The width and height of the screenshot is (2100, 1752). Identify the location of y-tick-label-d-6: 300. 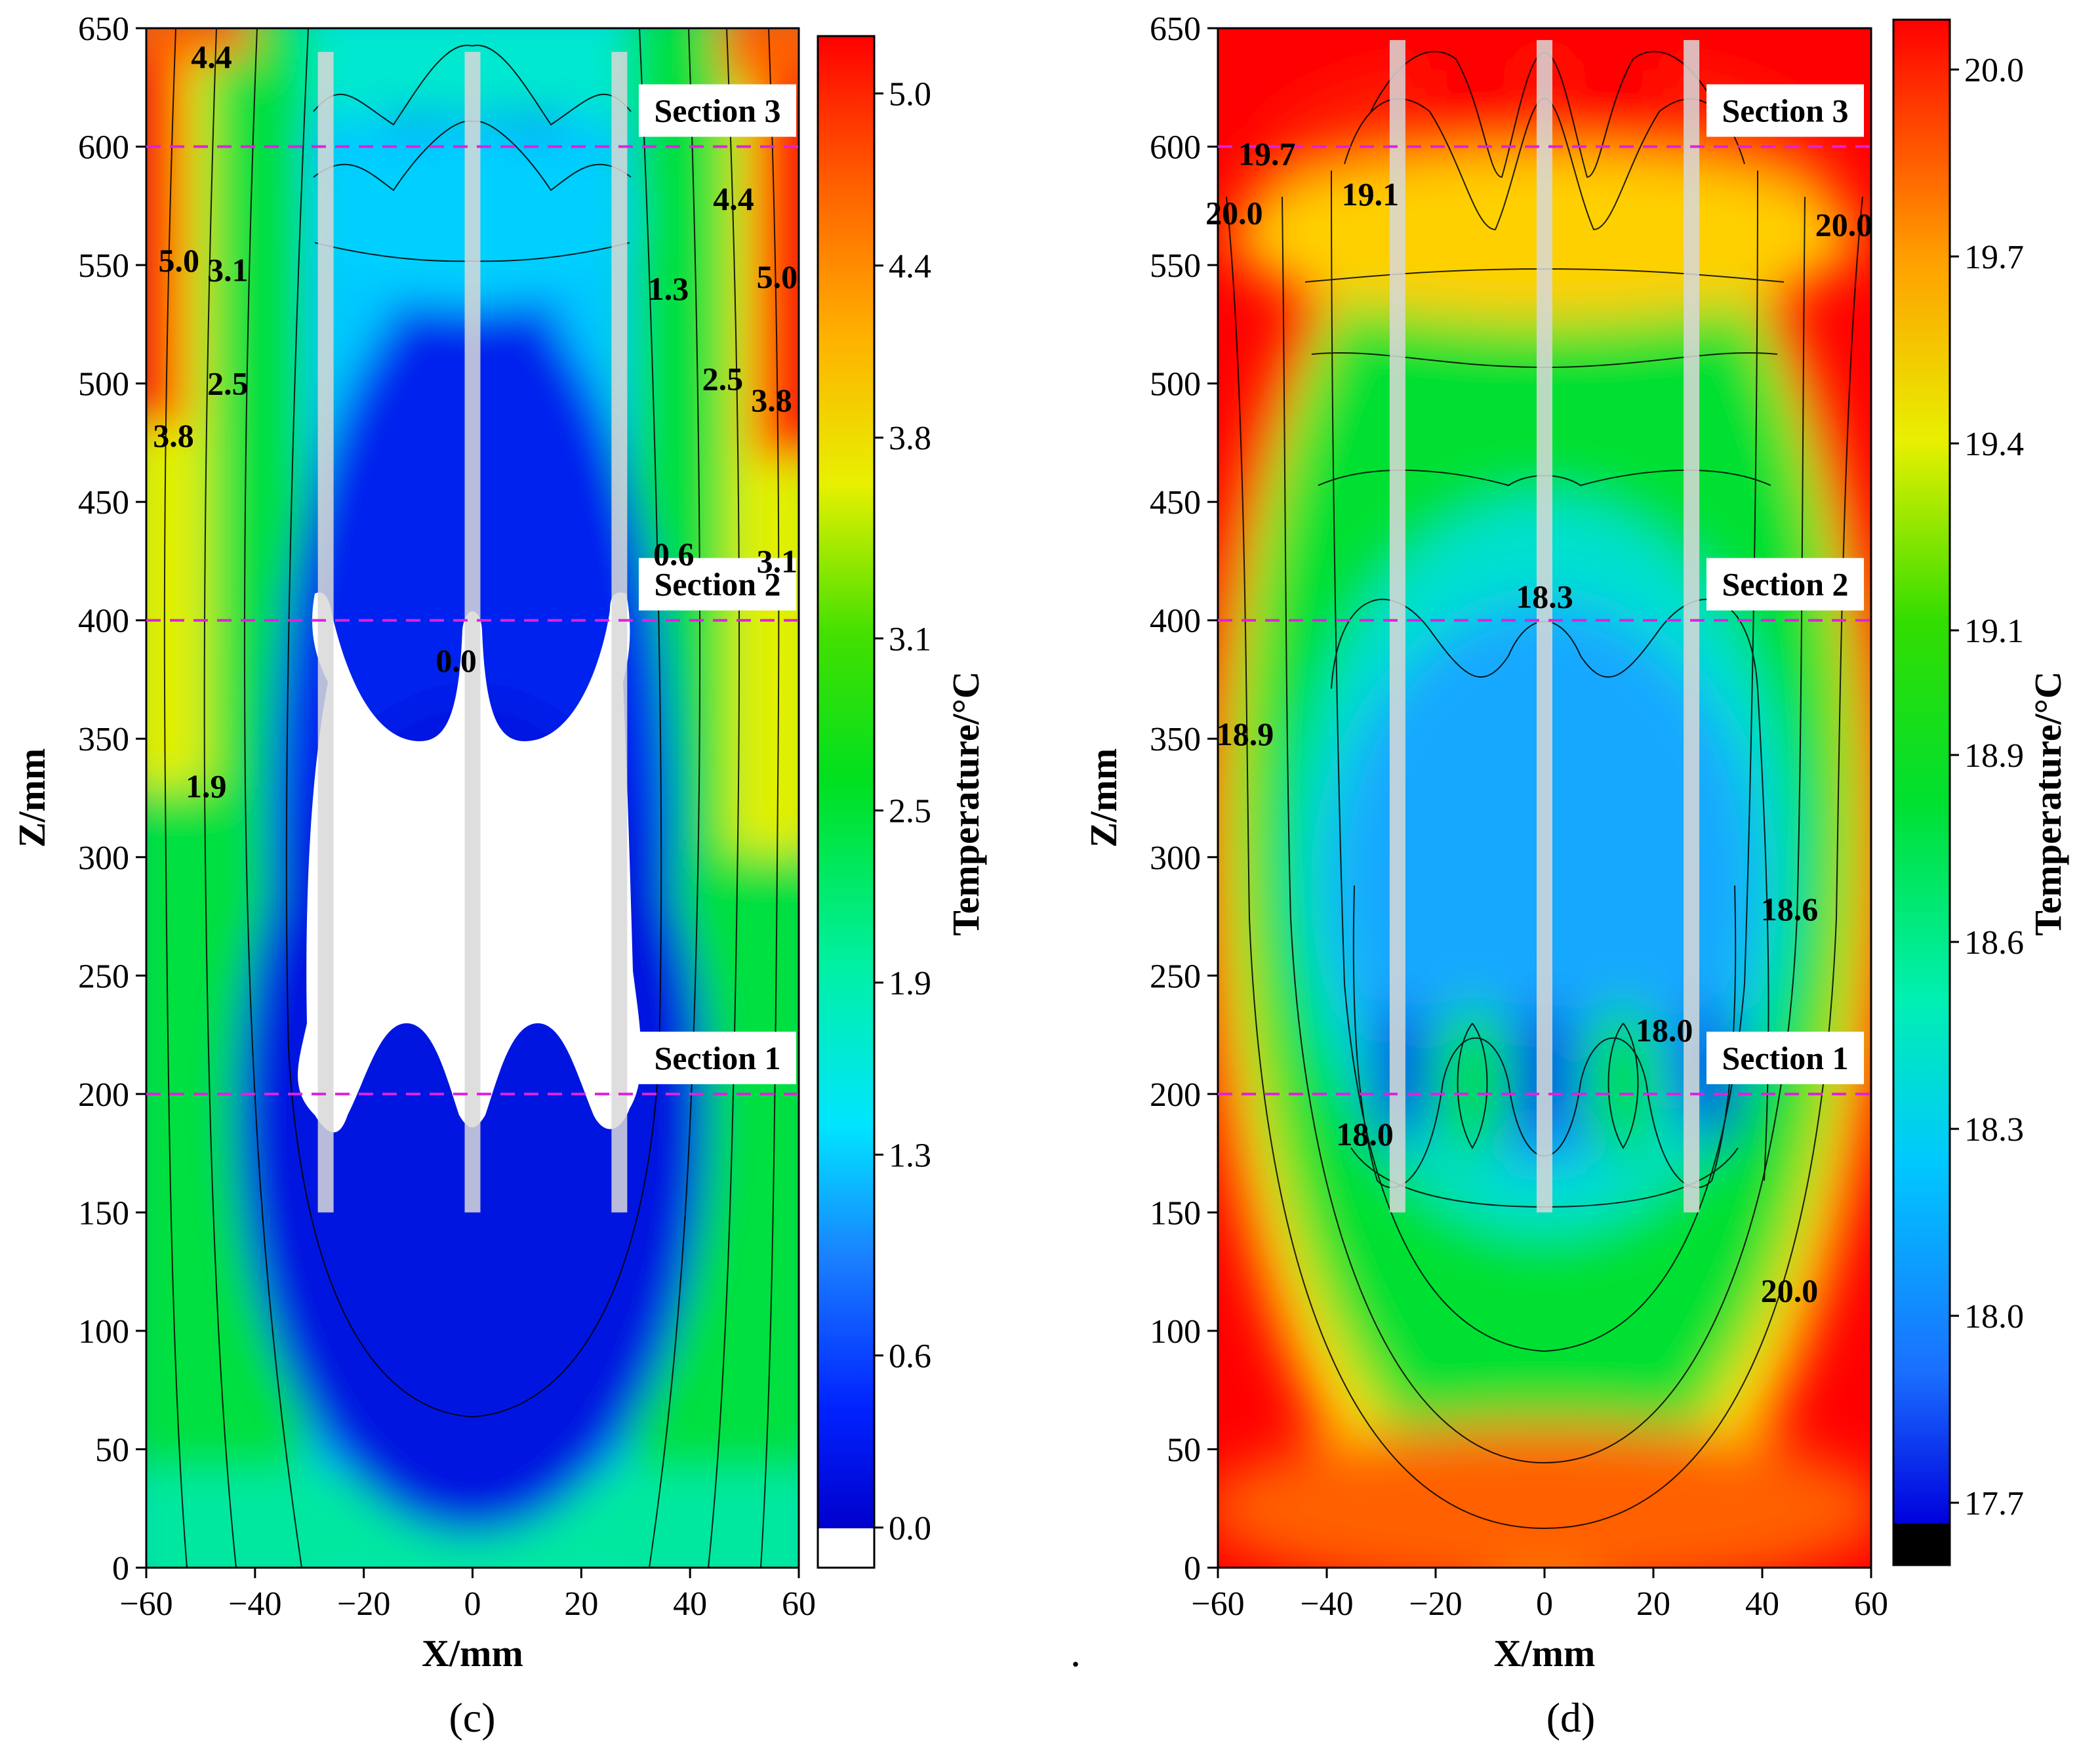
(1175, 858).